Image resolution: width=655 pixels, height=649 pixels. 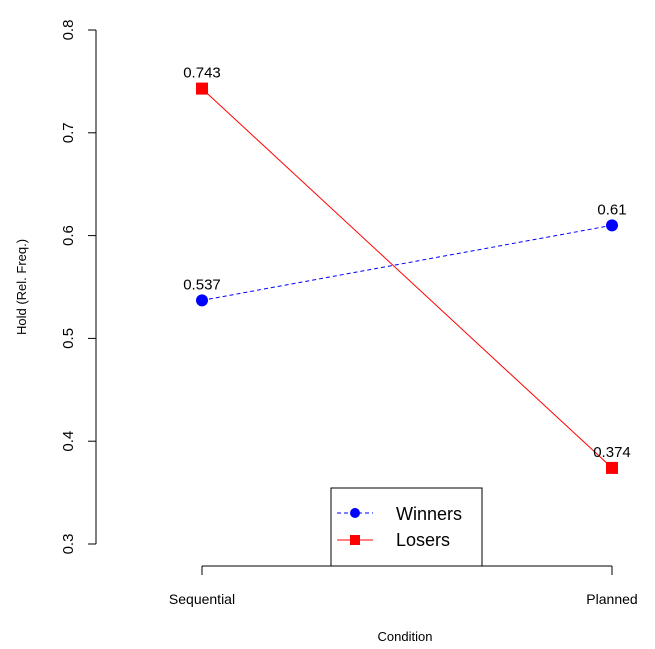 What do you see at coordinates (78, 287) in the screenshot?
I see `y-axis-ticks: 0.3 0.4 0.5 0.6 0.7 0.8` at bounding box center [78, 287].